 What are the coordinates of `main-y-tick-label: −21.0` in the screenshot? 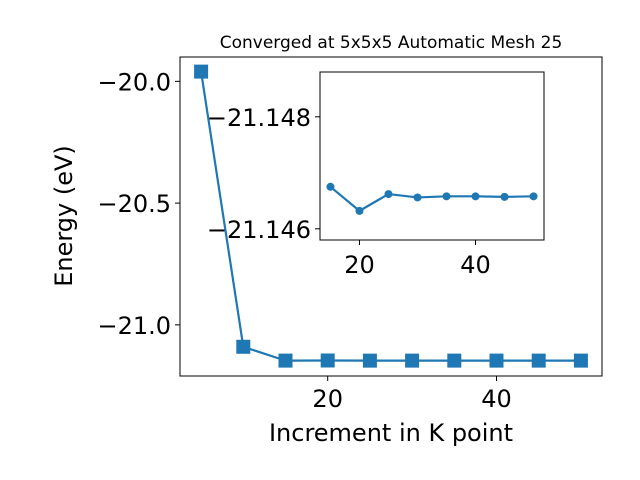 It's located at (134, 326).